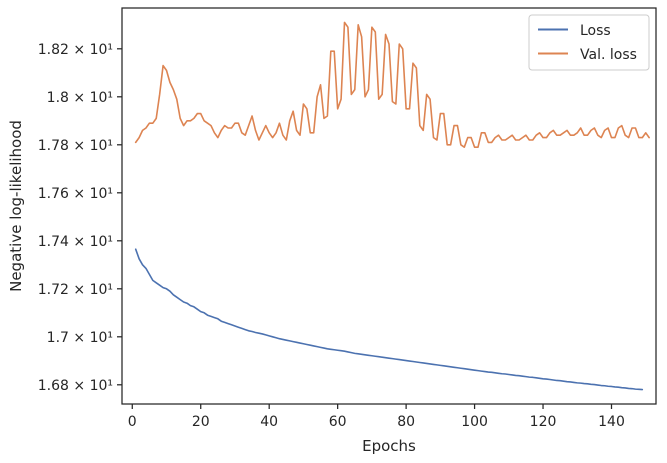 The image size is (667, 463). What do you see at coordinates (589, 42) in the screenshot?
I see `legend: Loss Val. loss` at bounding box center [589, 42].